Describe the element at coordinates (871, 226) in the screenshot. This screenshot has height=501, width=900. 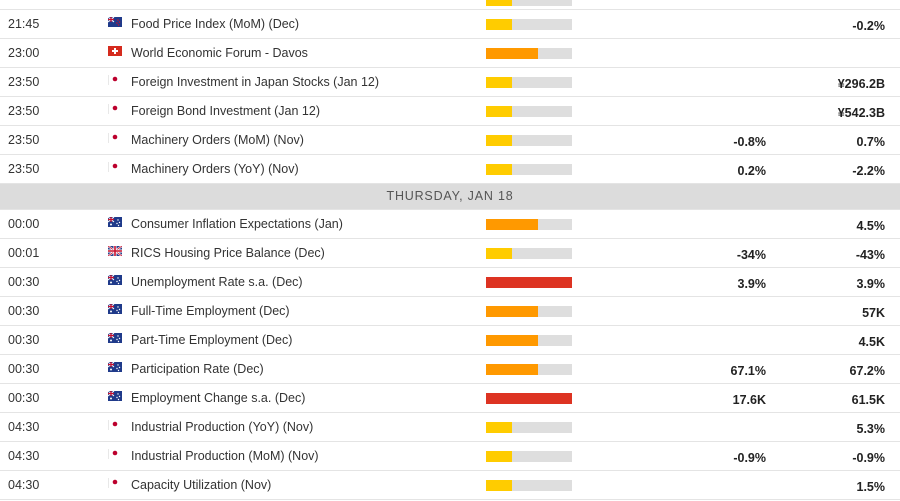
I see `previous-value: 4.5%` at that location.